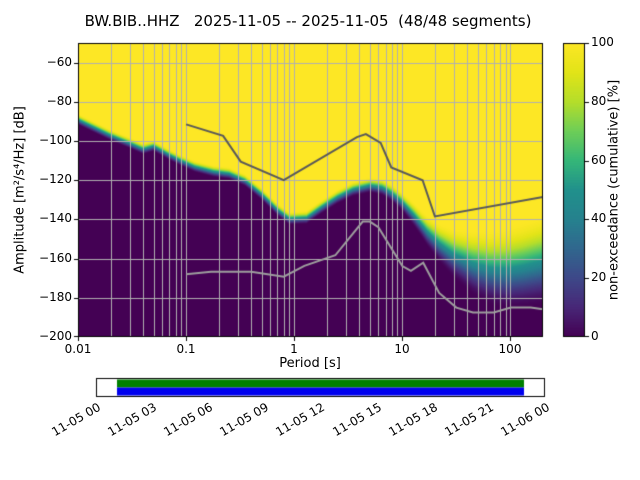 This screenshot has height=480, width=640. What do you see at coordinates (510, 349) in the screenshot?
I see `x-tick-label: 100` at bounding box center [510, 349].